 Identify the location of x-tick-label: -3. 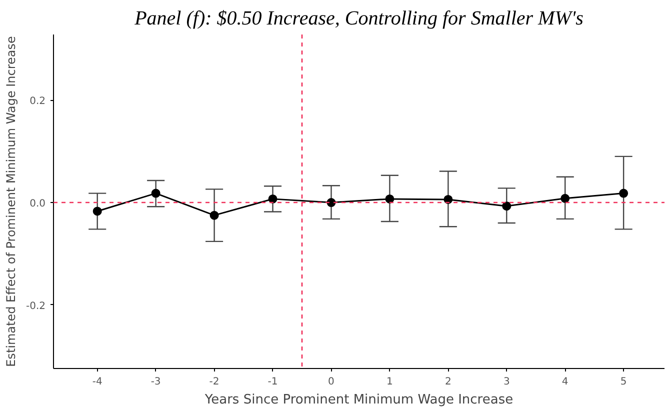
(155, 382).